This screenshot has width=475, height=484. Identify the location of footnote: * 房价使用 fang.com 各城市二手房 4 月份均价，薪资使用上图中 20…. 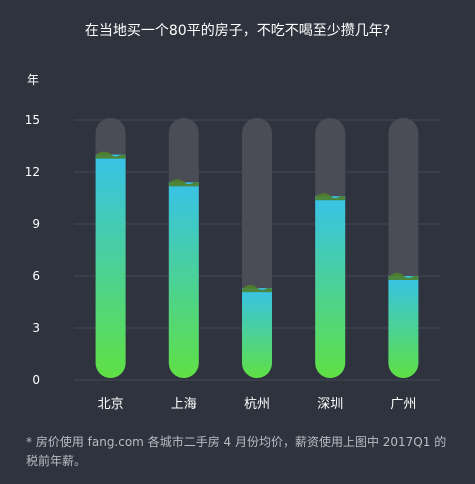
(236, 451).